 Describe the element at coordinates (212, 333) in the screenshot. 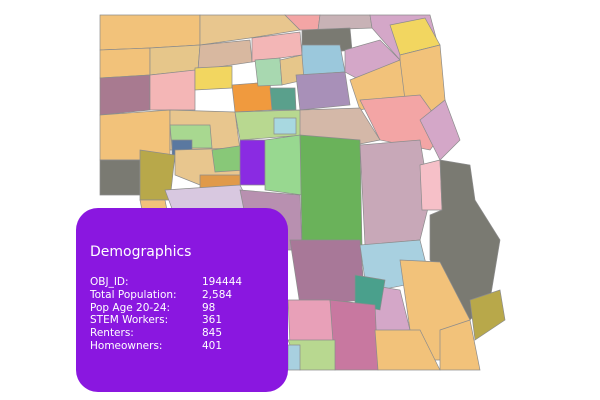

I see `field-value: 845` at that location.